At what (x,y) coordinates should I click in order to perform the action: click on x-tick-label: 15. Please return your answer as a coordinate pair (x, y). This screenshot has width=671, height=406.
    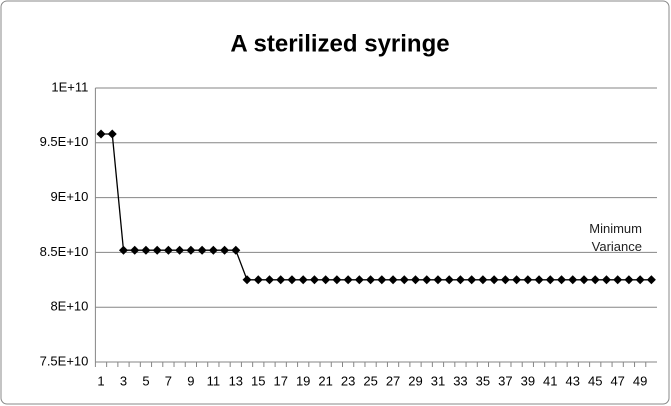
    Looking at the image, I should click on (258, 380).